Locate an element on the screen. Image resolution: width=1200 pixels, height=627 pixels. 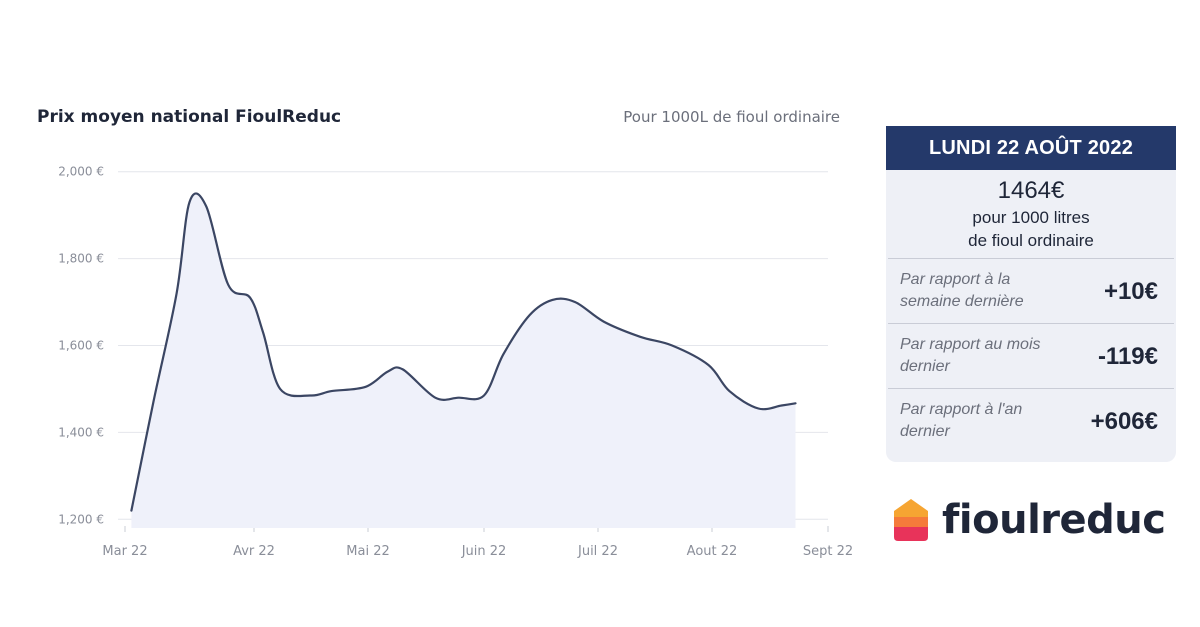
y-tick-label: 1,400 € is located at coordinates (81, 432).